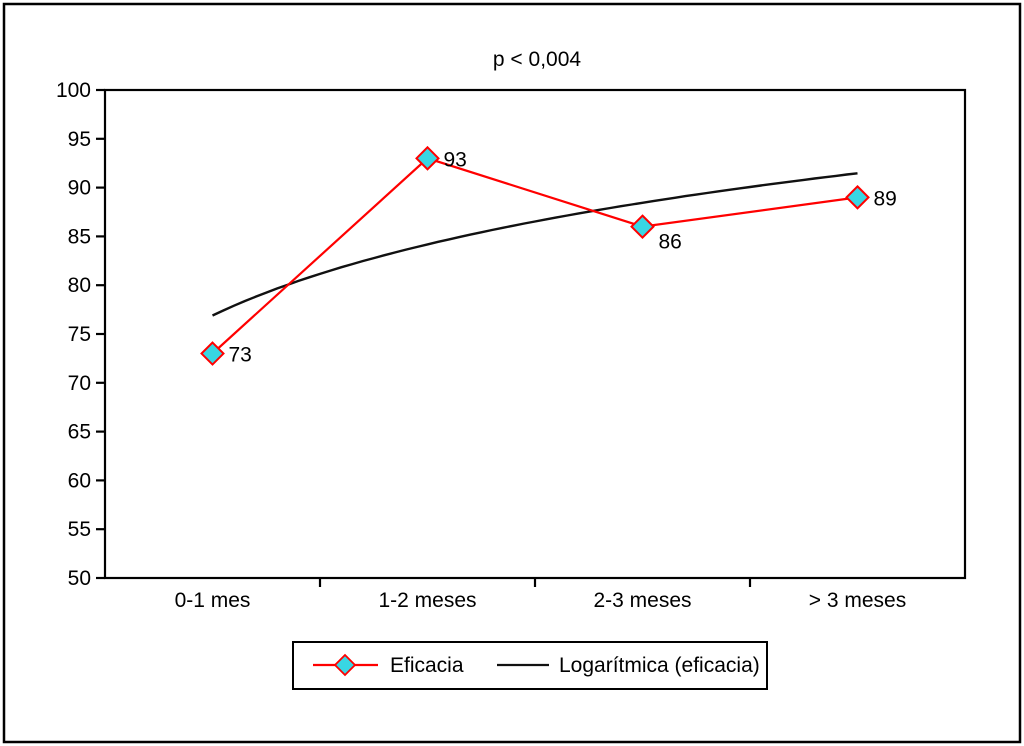 Image resolution: width=1024 pixels, height=746 pixels. Describe the element at coordinates (670, 242) in the screenshot. I see `data-point-label: 86` at that location.